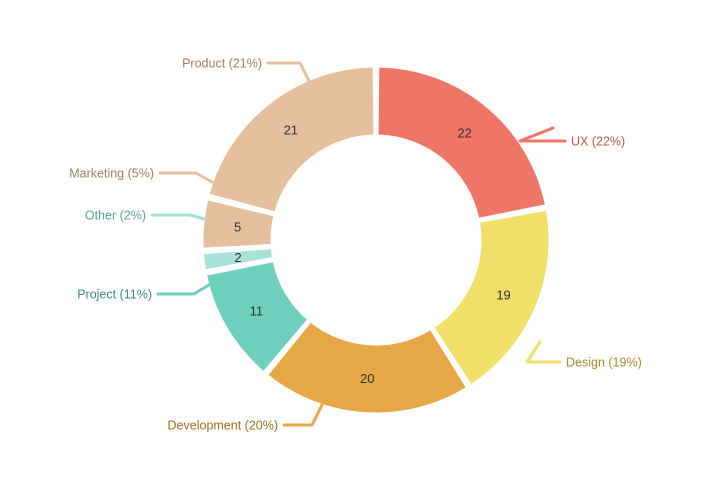  Describe the element at coordinates (185, 288) in the screenshot. I see `leader-line-project` at that location.